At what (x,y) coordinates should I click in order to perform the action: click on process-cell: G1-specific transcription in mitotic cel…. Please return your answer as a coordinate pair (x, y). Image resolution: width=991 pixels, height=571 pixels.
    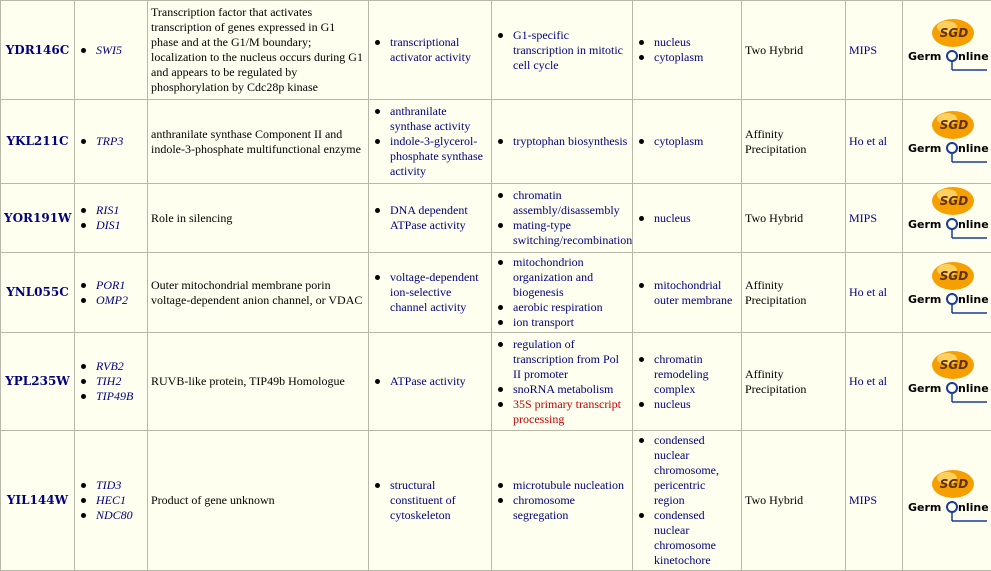
    Looking at the image, I should click on (562, 50).